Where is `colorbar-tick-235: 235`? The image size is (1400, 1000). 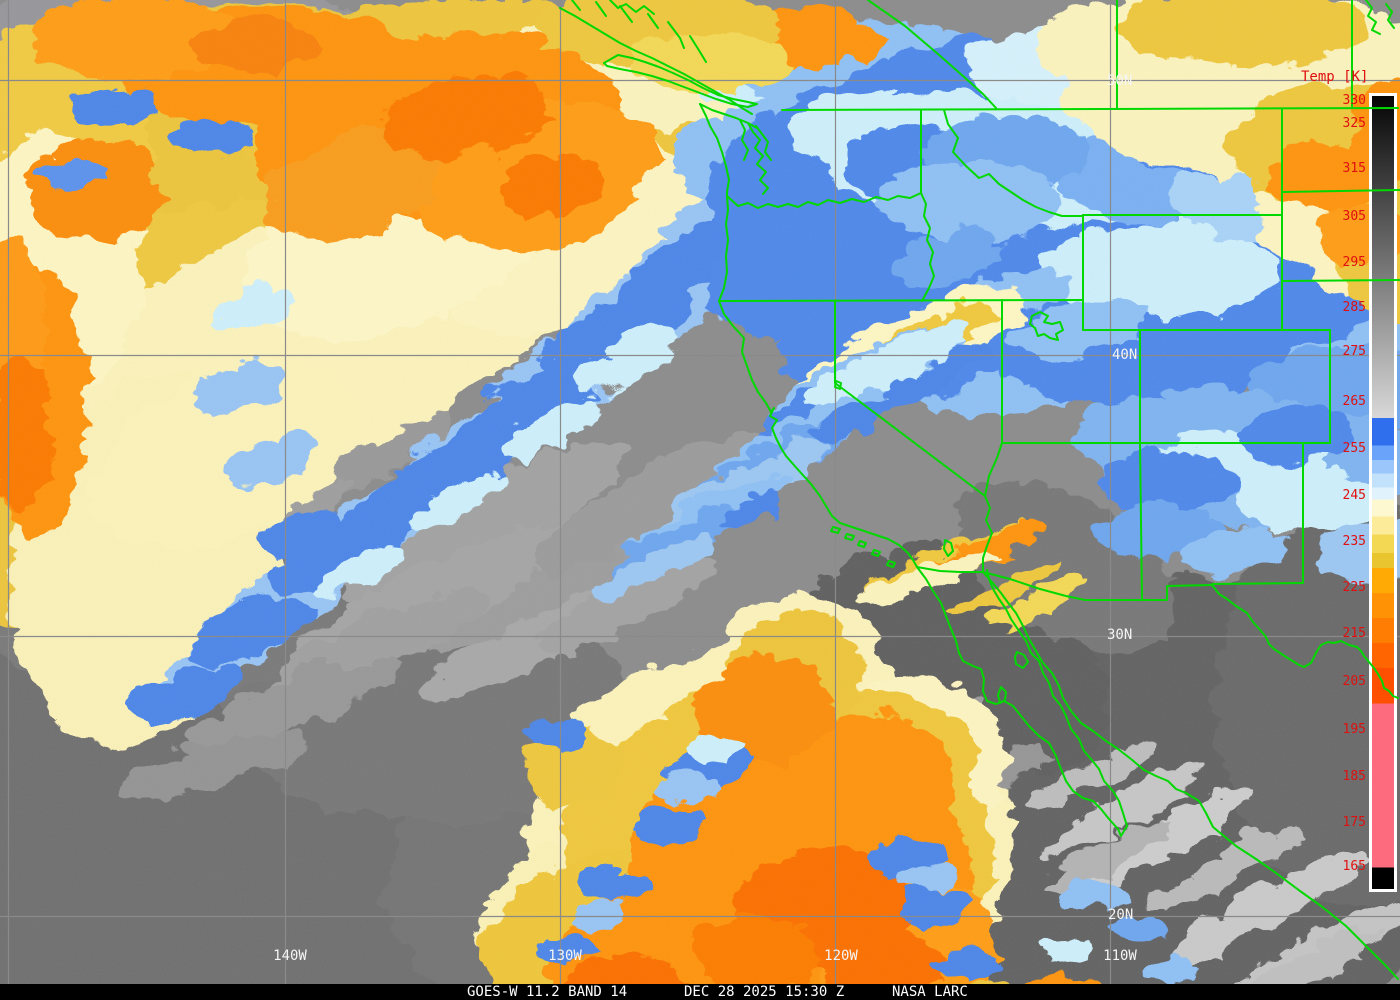 colorbar-tick-235: 235 is located at coordinates (1354, 541).